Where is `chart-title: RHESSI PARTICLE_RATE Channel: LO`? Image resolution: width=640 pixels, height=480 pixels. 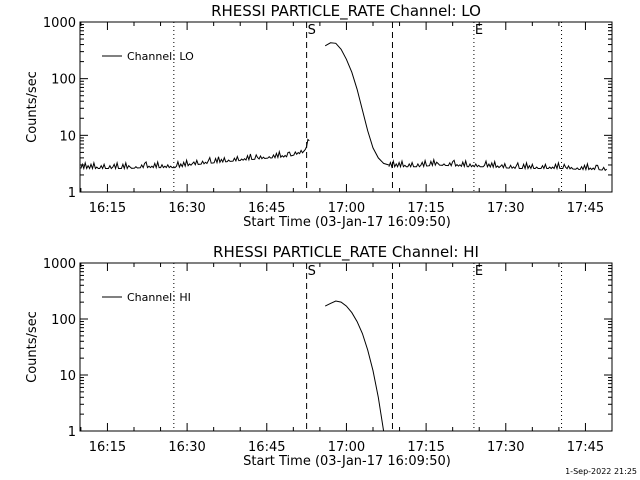 chart-title: RHESSI PARTICLE_RATE Channel: LO is located at coordinates (346, 11).